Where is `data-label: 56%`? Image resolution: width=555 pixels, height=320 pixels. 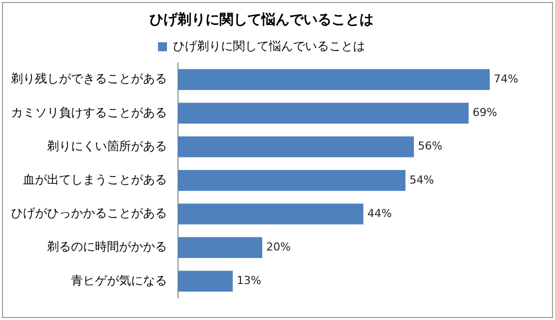 data-label: 56% is located at coordinates (430, 146).